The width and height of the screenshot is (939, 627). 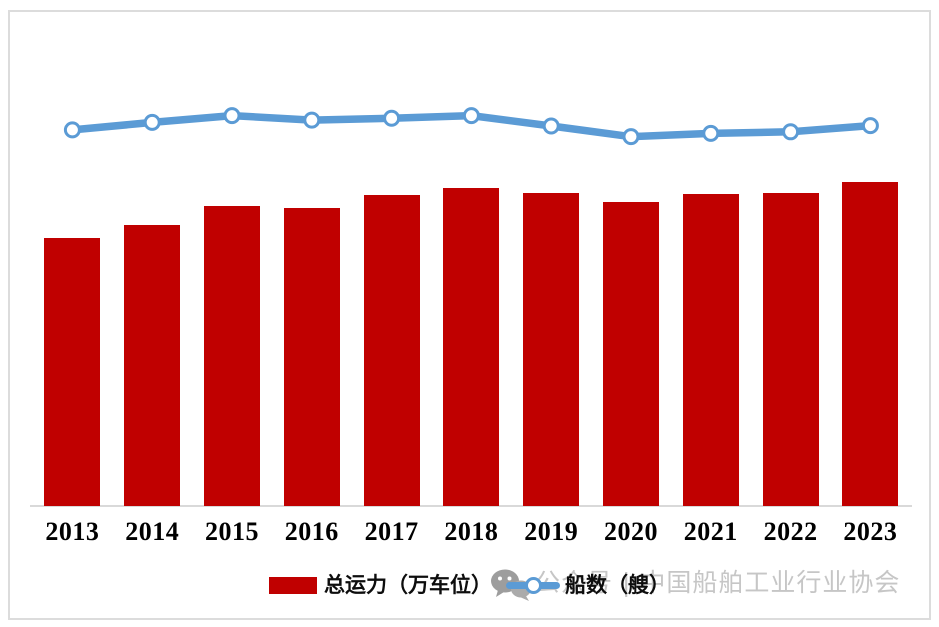 I want to click on watermark-text: 公众号 | 中国船舶工业行业协会, so click(x=718, y=582).